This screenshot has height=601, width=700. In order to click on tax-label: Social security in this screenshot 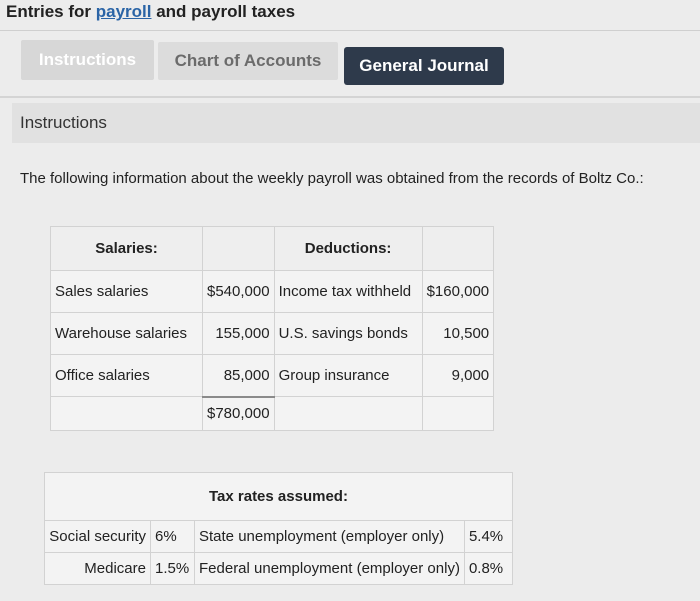, I will do `click(97, 536)`.